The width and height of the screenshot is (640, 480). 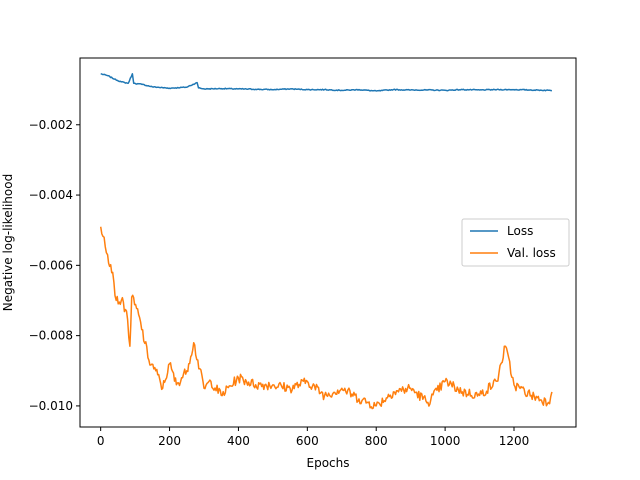 What do you see at coordinates (101, 441) in the screenshot?
I see `x-tick-label: 0` at bounding box center [101, 441].